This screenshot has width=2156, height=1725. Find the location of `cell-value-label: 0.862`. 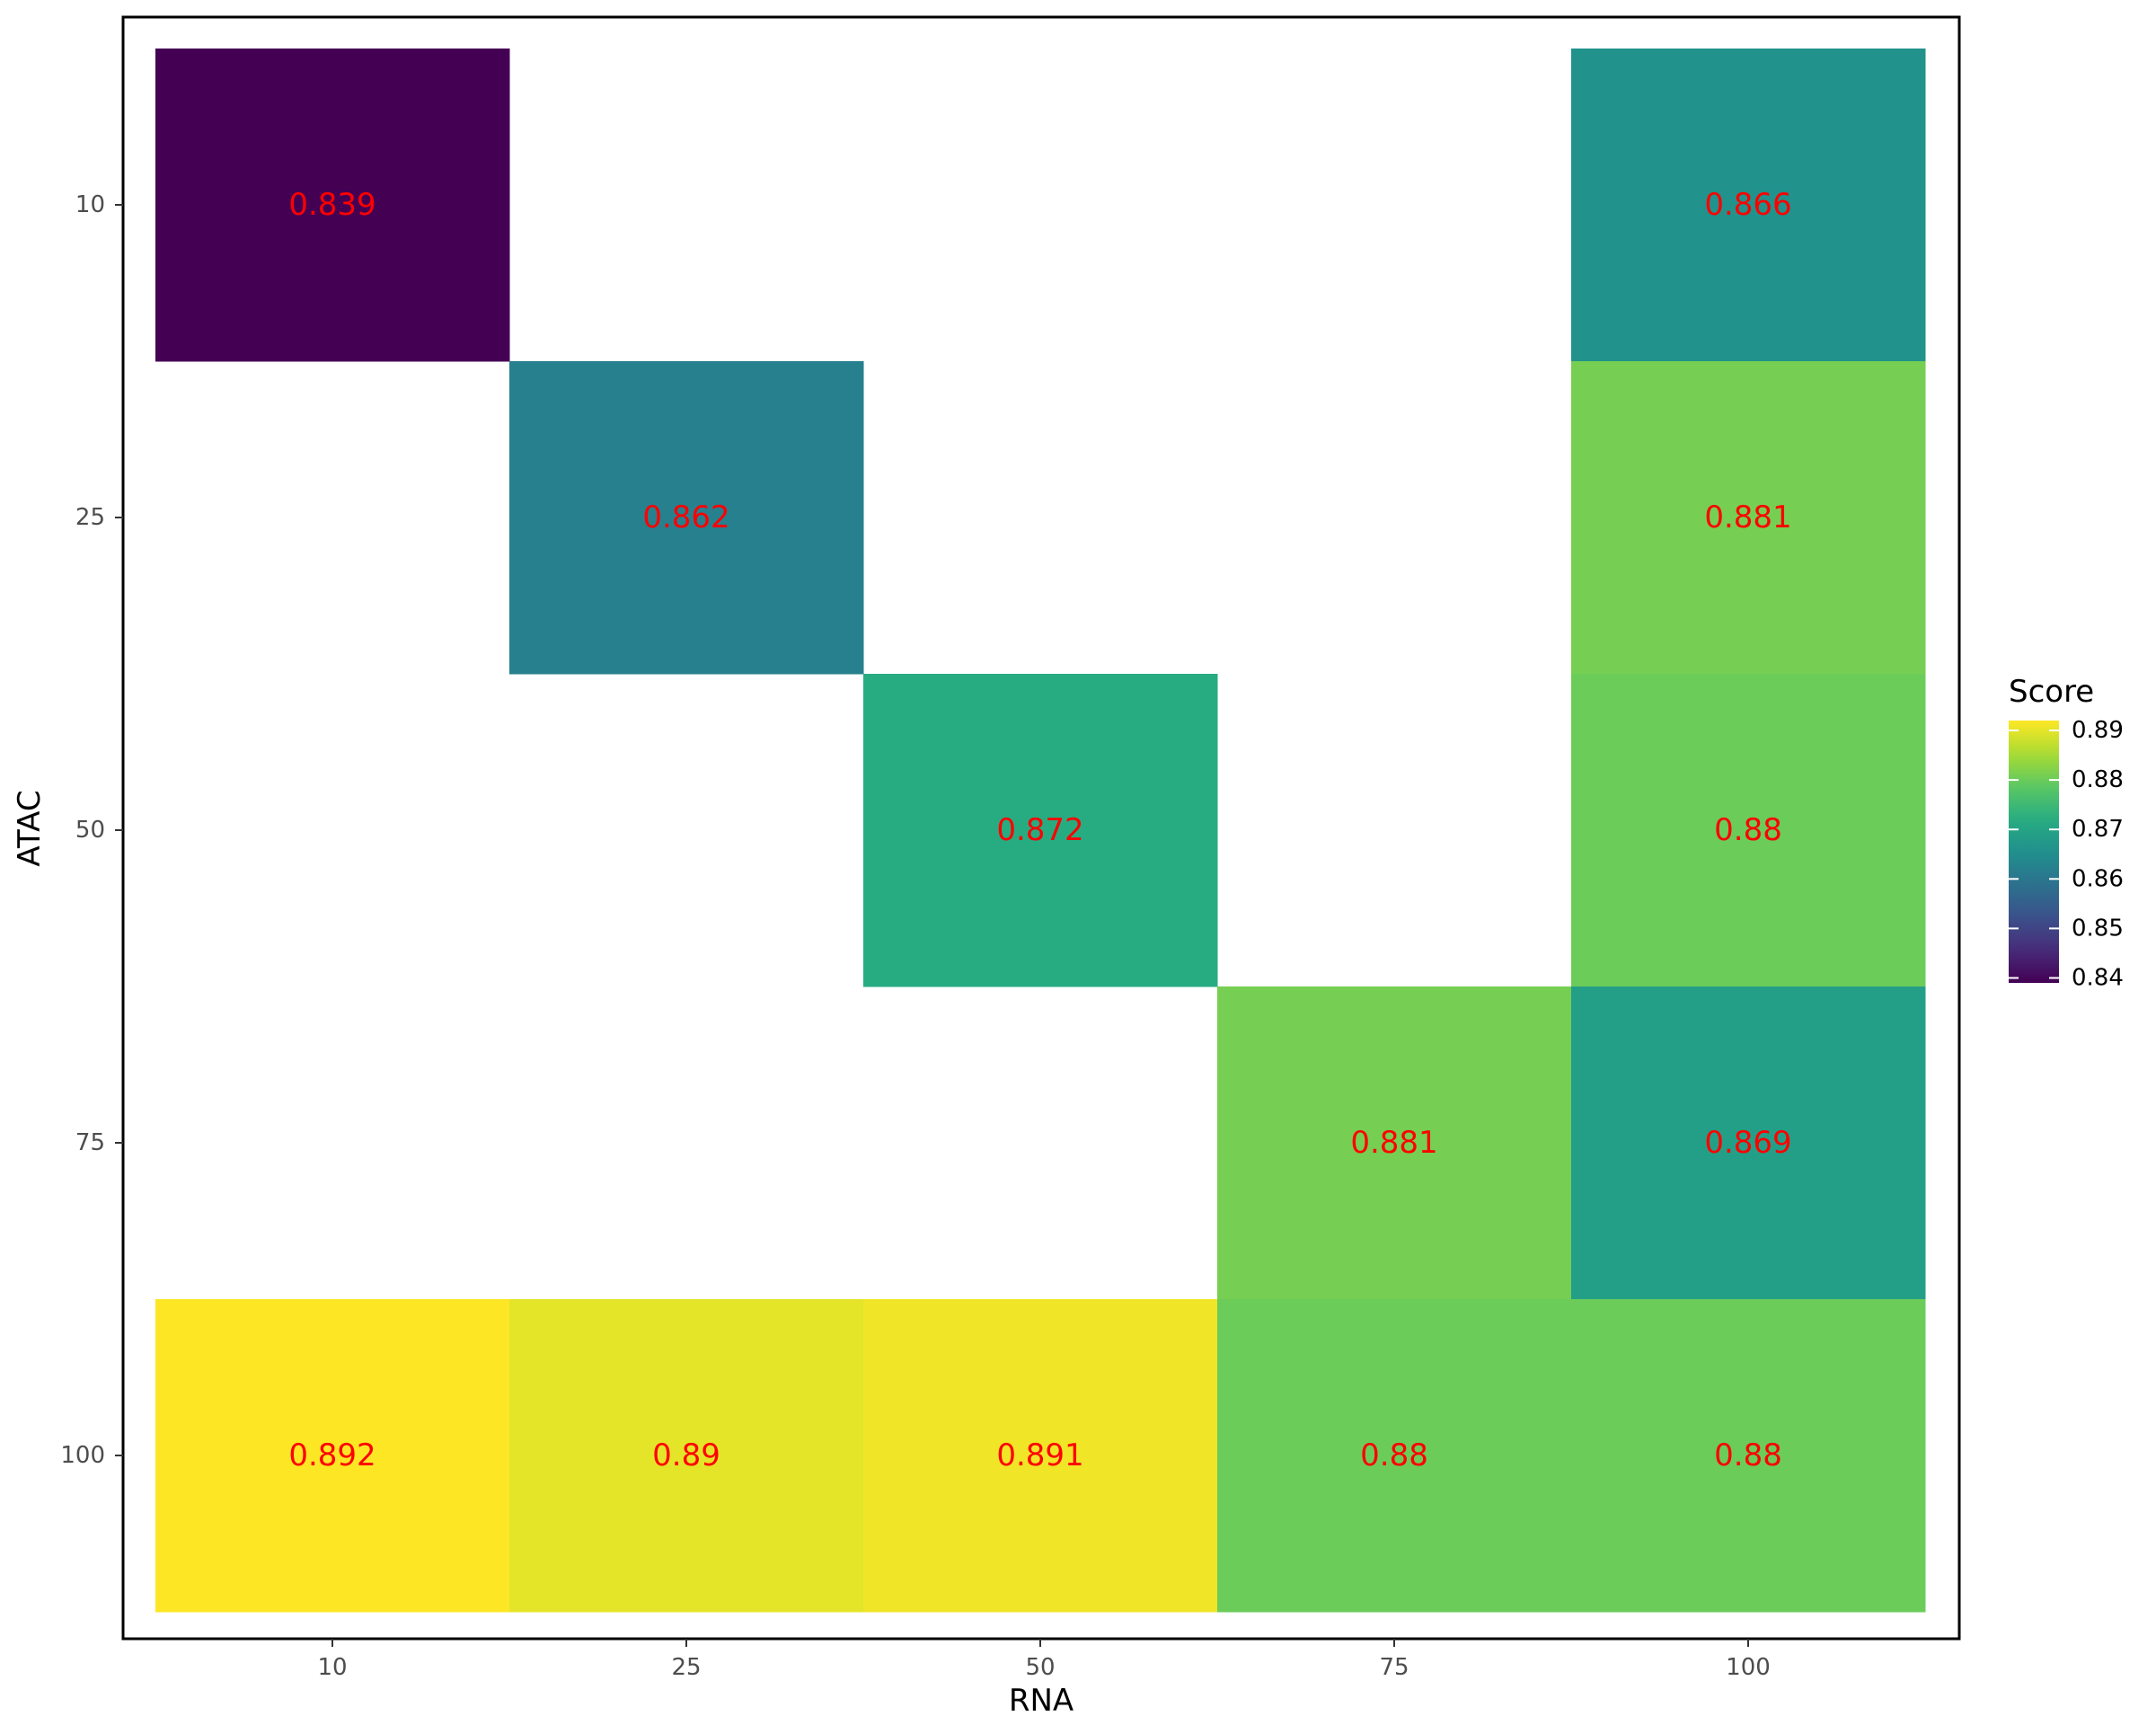

cell-value-label: 0.862 is located at coordinates (686, 517).